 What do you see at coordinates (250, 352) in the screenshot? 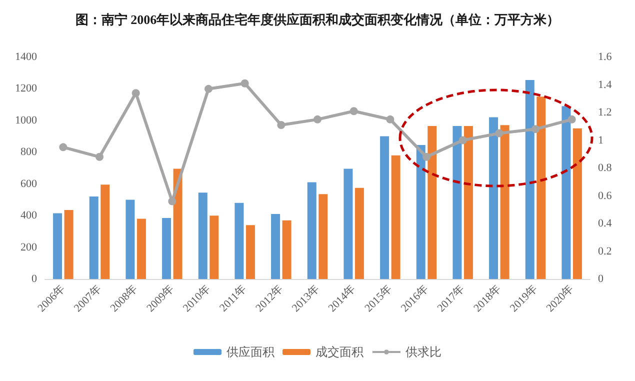
I see `legend-label: 供应面积` at bounding box center [250, 352].